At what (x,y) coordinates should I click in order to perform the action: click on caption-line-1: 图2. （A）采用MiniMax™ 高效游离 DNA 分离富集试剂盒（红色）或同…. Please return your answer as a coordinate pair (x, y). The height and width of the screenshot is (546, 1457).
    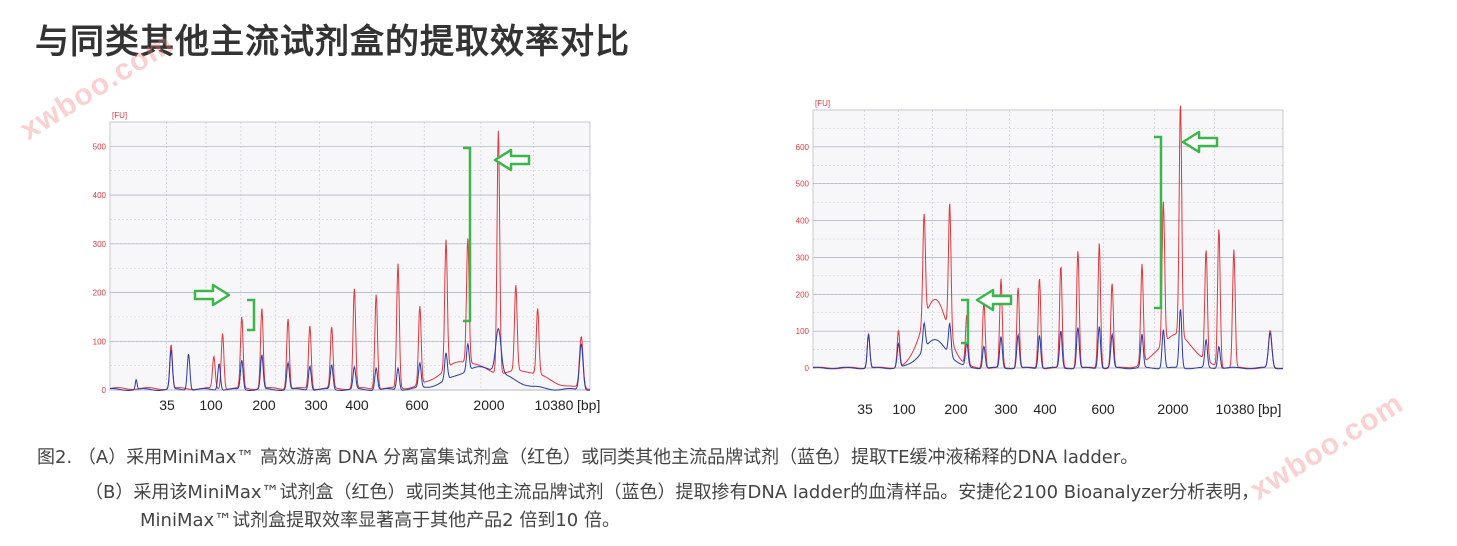
    Looking at the image, I should click on (588, 457).